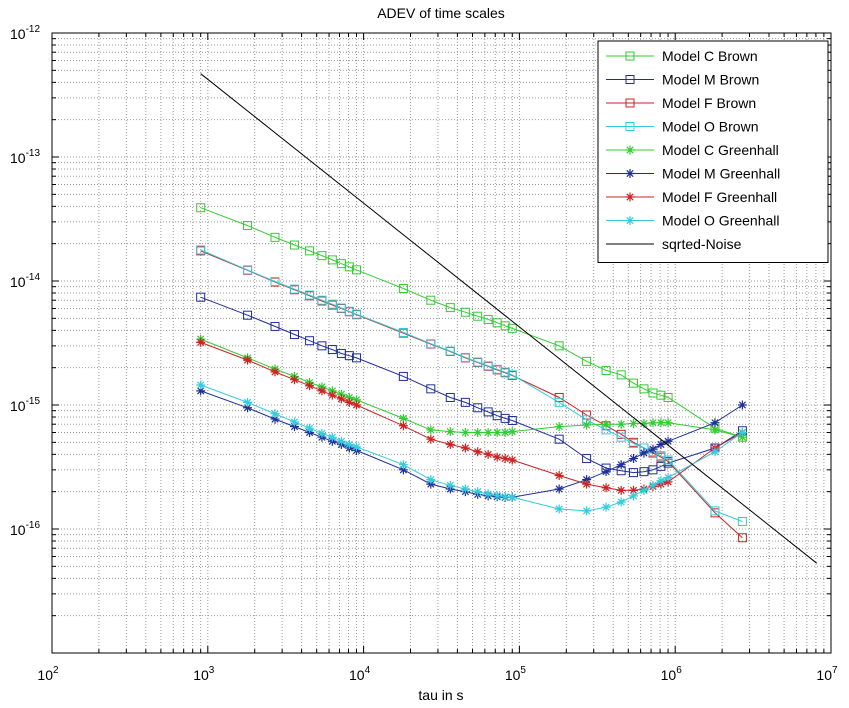 This screenshot has height=708, width=849. What do you see at coordinates (710, 127) in the screenshot?
I see `legend-label: Model O Brown` at bounding box center [710, 127].